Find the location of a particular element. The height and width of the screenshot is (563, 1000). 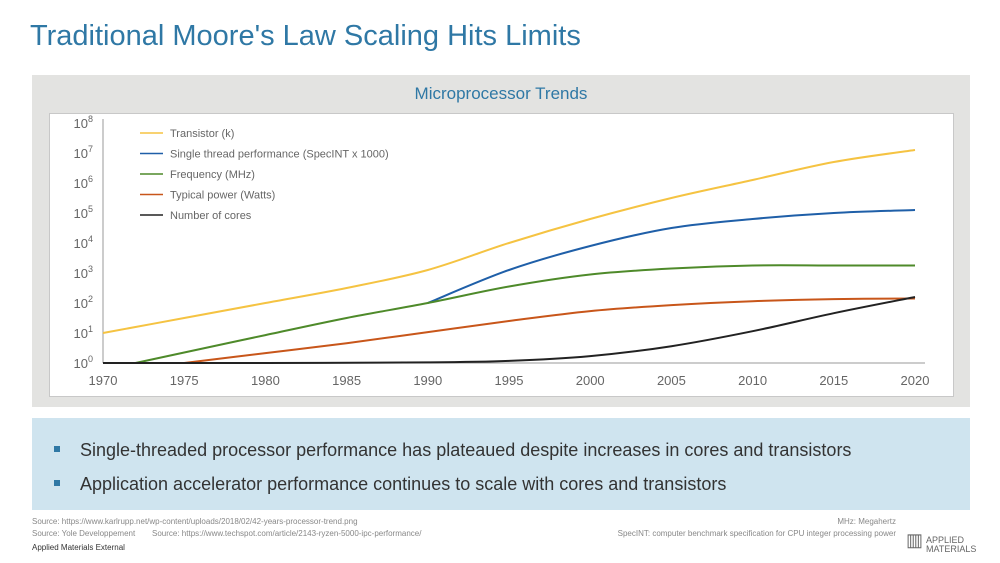

chart-title: Microprocessor Trends is located at coordinates (501, 93).